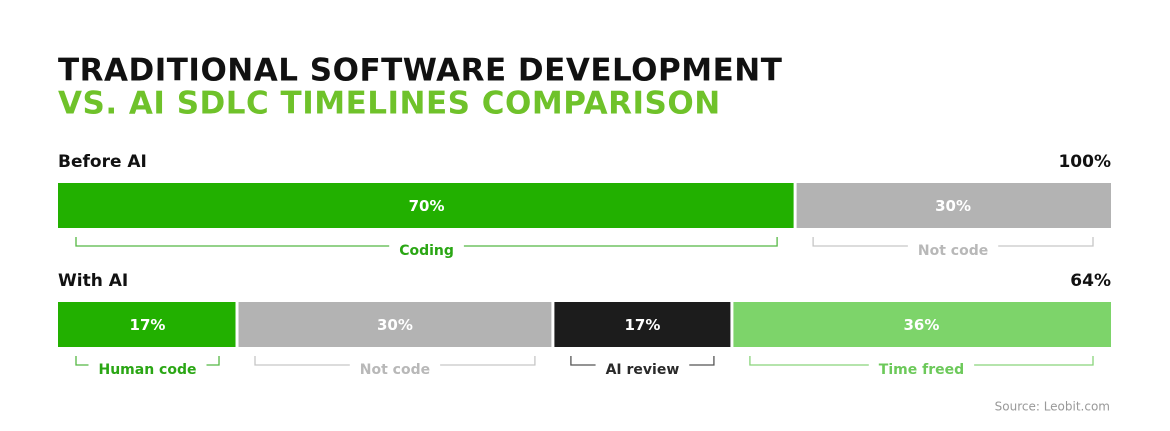  What do you see at coordinates (1084, 162) in the screenshot?
I see `row-total: 100%` at bounding box center [1084, 162].